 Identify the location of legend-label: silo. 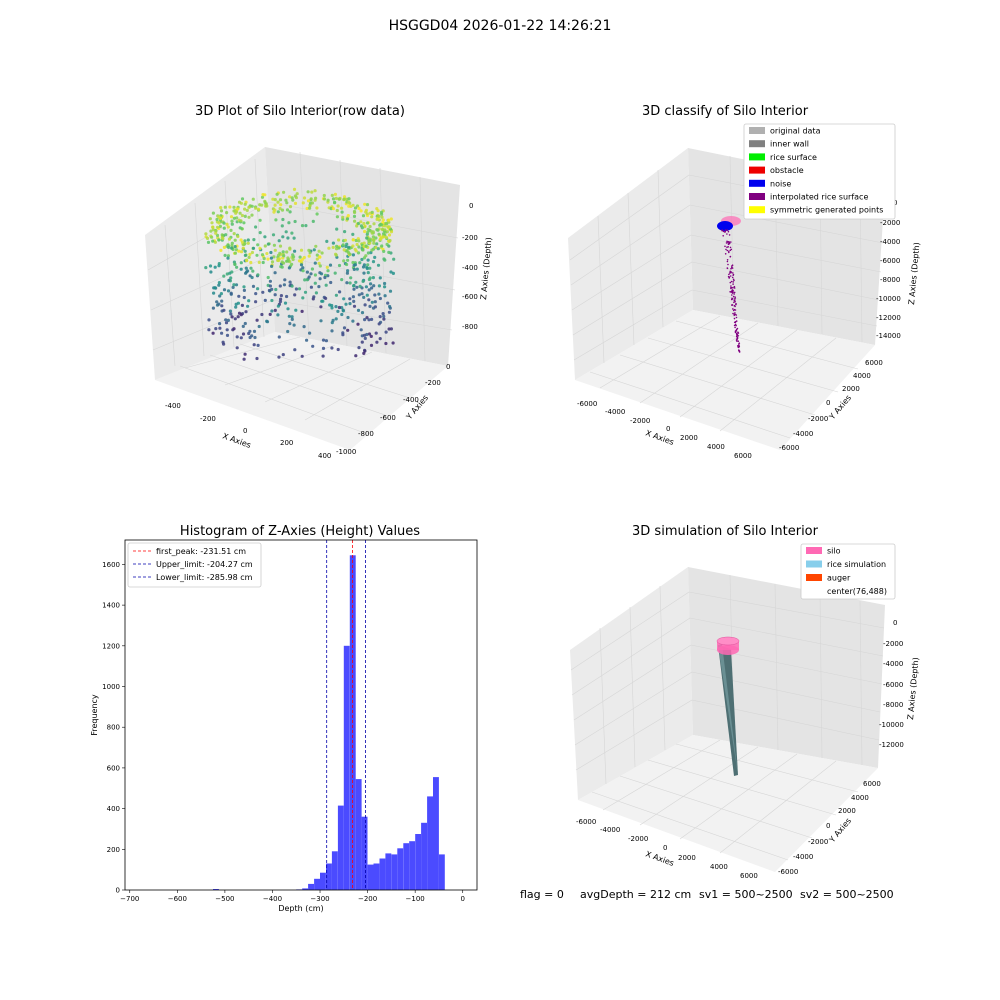
(834, 551).